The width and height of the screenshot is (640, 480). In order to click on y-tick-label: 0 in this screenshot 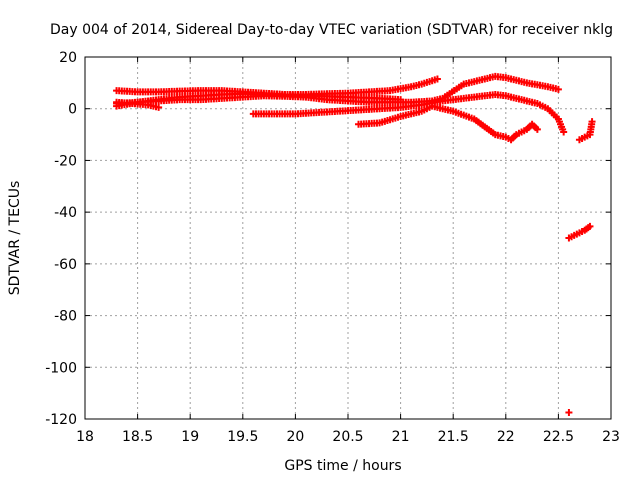, I will do `click(72, 110)`.